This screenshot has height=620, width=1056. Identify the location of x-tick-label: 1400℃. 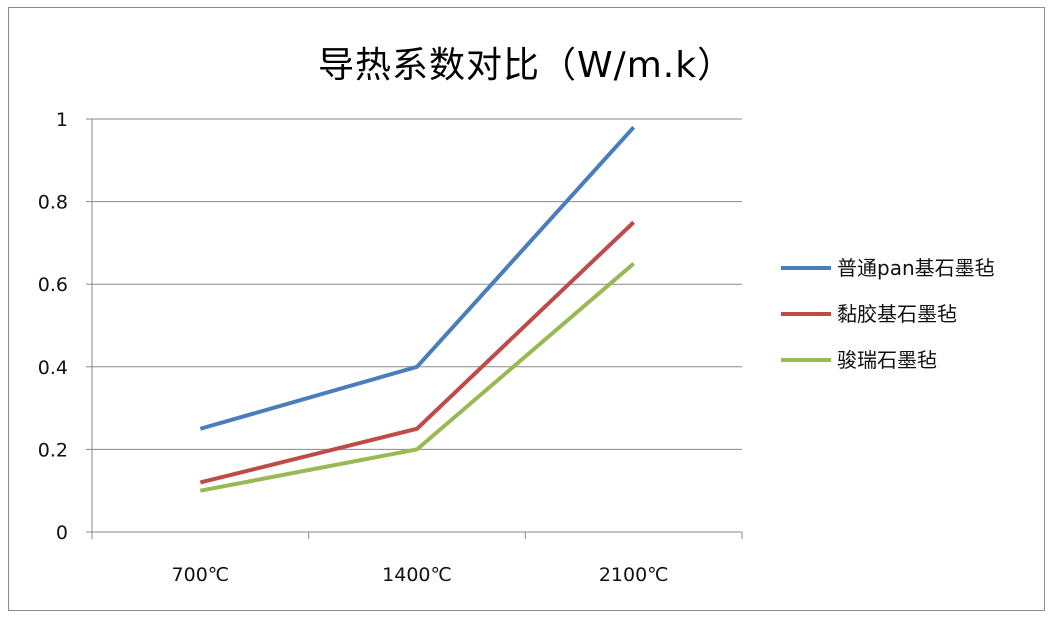
(417, 575).